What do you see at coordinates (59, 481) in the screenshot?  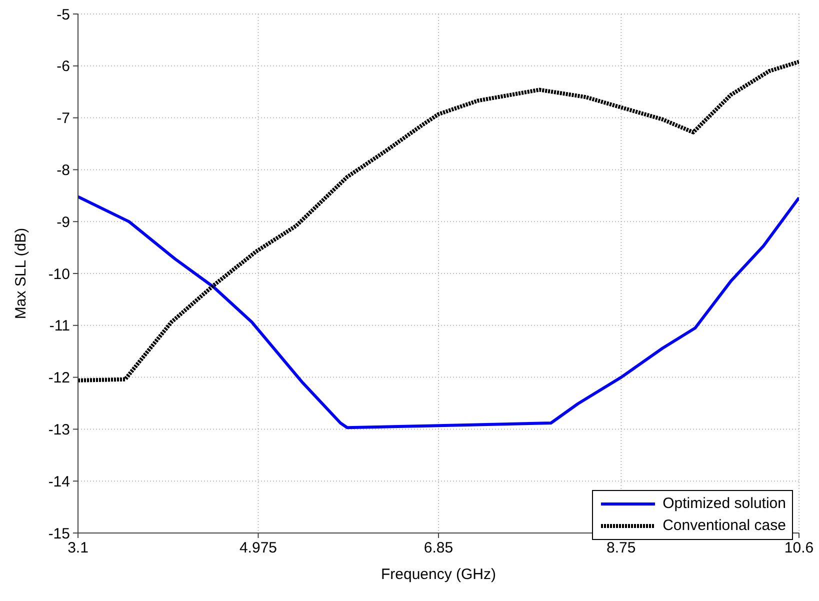 I see `y-tick-label: -14` at bounding box center [59, 481].